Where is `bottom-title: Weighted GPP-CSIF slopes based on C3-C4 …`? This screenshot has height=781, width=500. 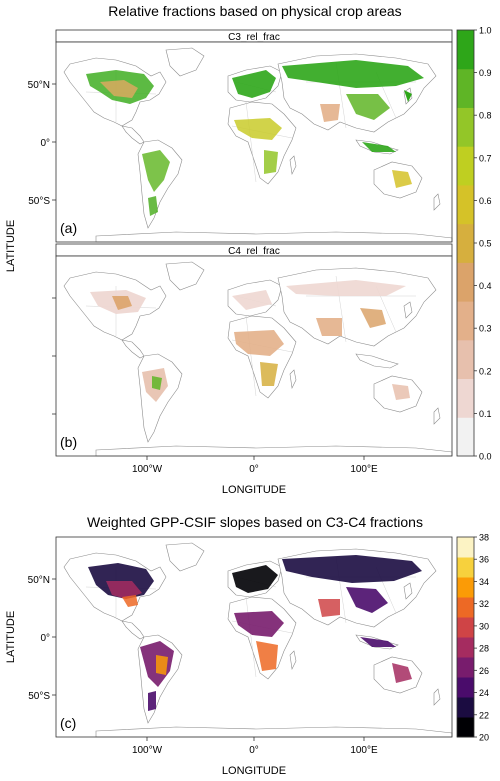 bottom-title: Weighted GPP-CSIF slopes based on C3-C4 … is located at coordinates (255, 522).